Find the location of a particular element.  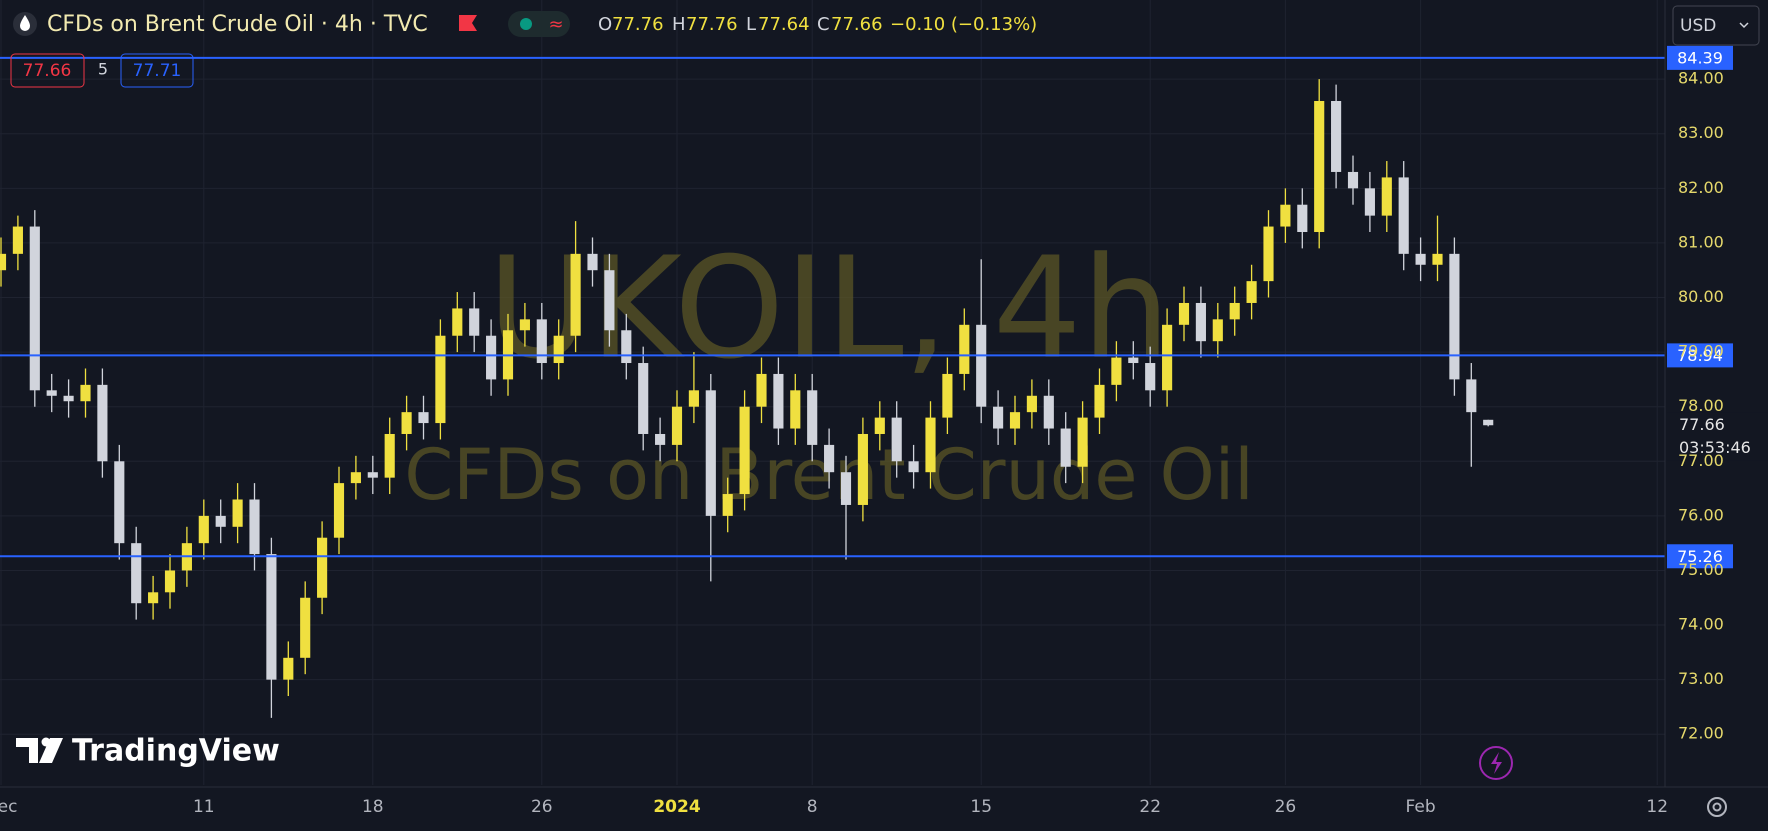

currency-select is located at coordinates (1716, 25).